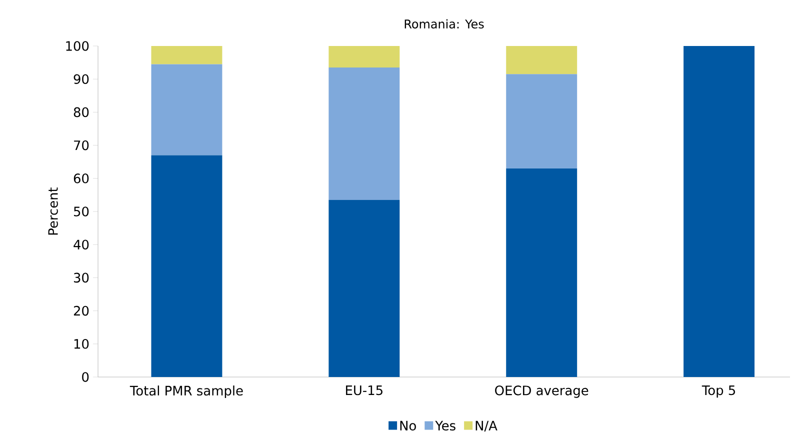 The width and height of the screenshot is (806, 447). What do you see at coordinates (81, 145) in the screenshot?
I see `y-tick-label: 70` at bounding box center [81, 145].